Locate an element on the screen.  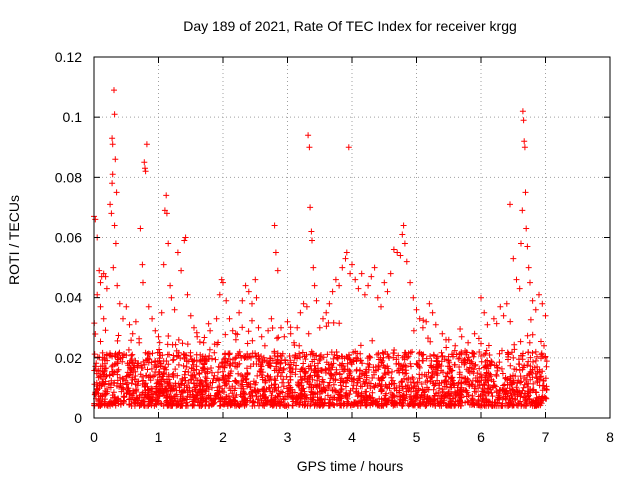
x-tick-label: 8 is located at coordinates (610, 437).